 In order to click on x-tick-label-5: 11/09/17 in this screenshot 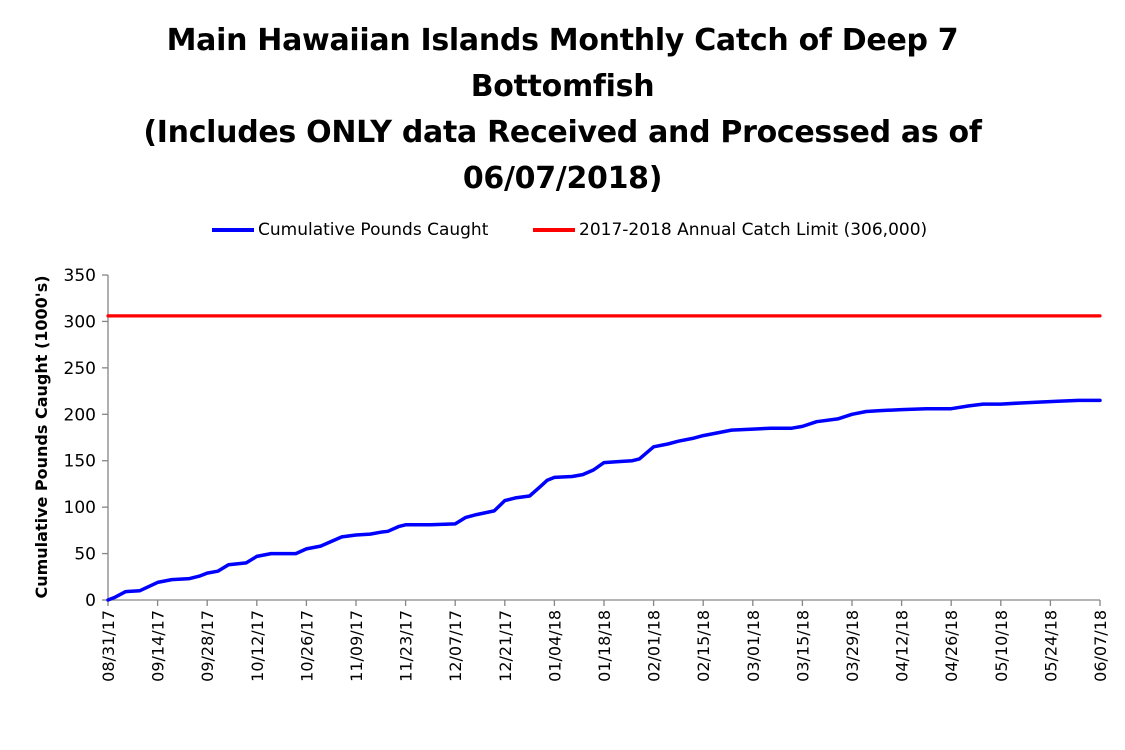, I will do `click(356, 646)`.